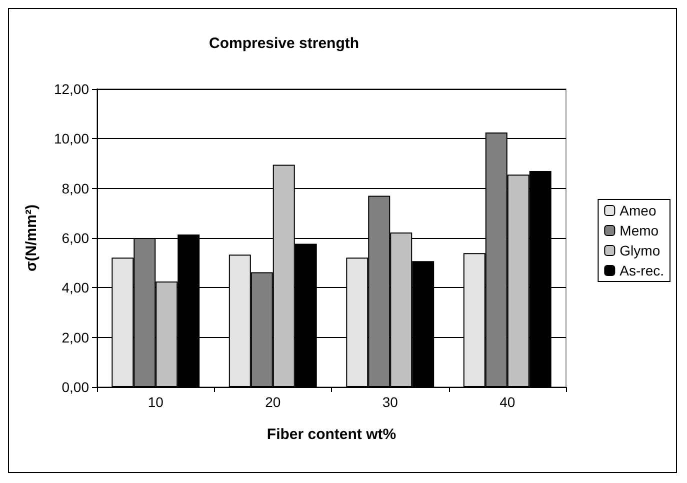 The height and width of the screenshot is (483, 687). Describe the element at coordinates (31, 238) in the screenshot. I see `y-axis-title: σ(N/mm²)` at that location.